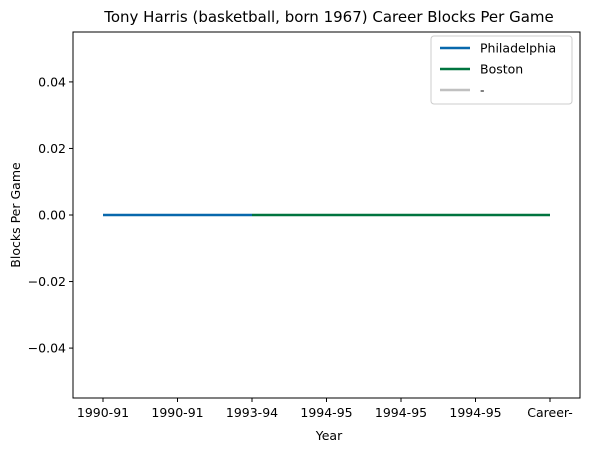 The image size is (591, 458). I want to click on x-tick-label: 1993-94, so click(252, 412).